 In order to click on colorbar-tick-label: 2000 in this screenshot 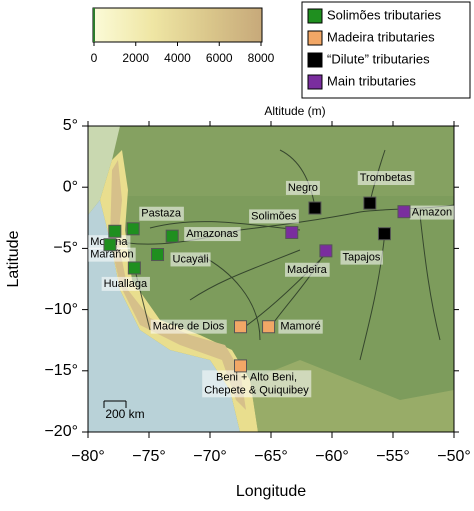, I will do `click(135, 58)`.